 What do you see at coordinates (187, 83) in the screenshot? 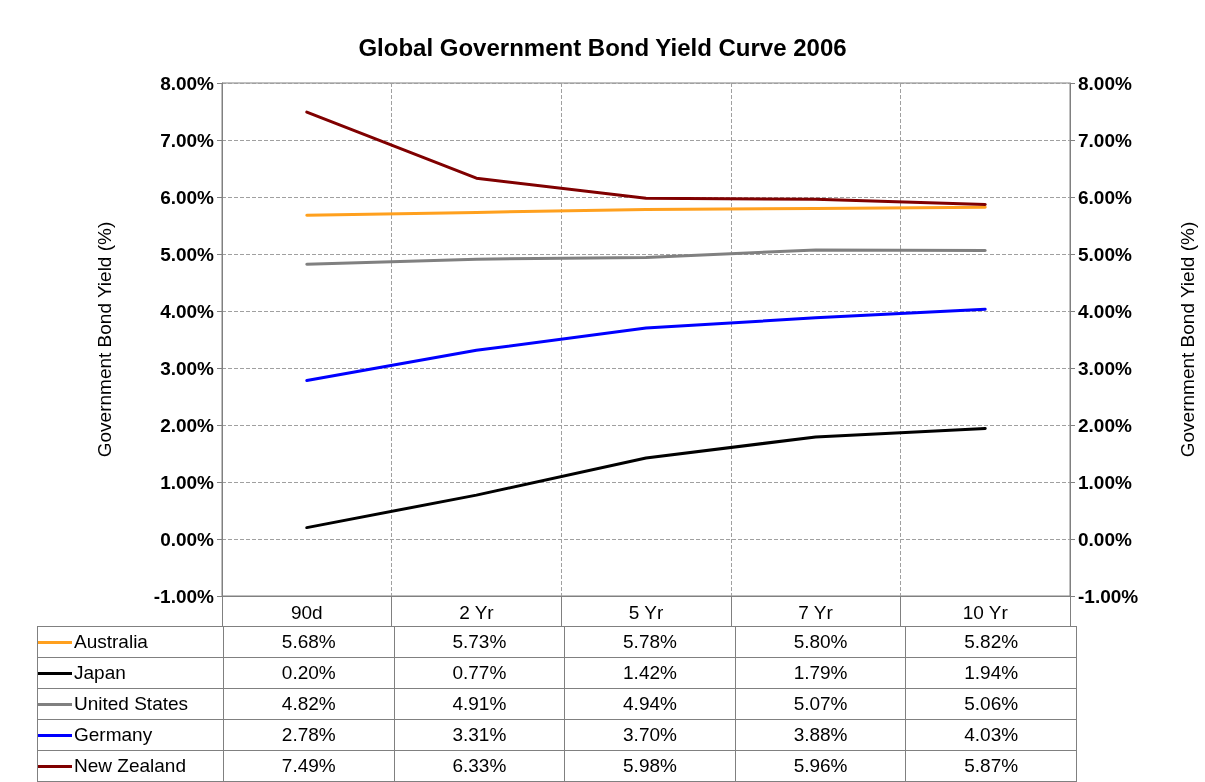
I see `y-tick-label: 8.00%` at bounding box center [187, 83].